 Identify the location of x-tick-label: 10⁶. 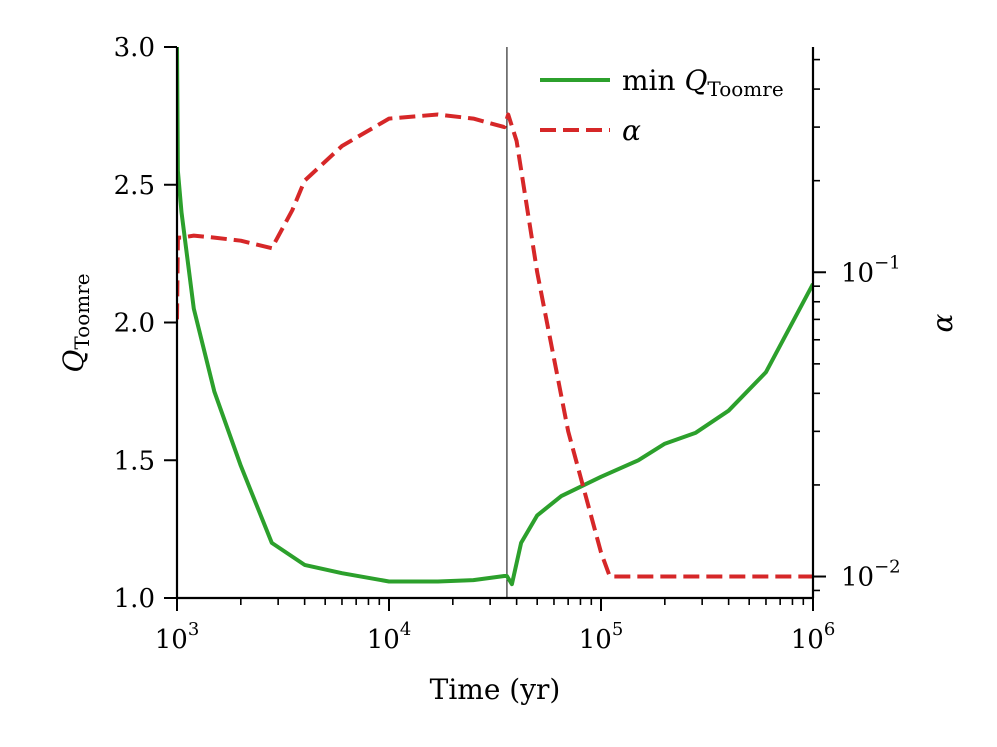
(813, 637).